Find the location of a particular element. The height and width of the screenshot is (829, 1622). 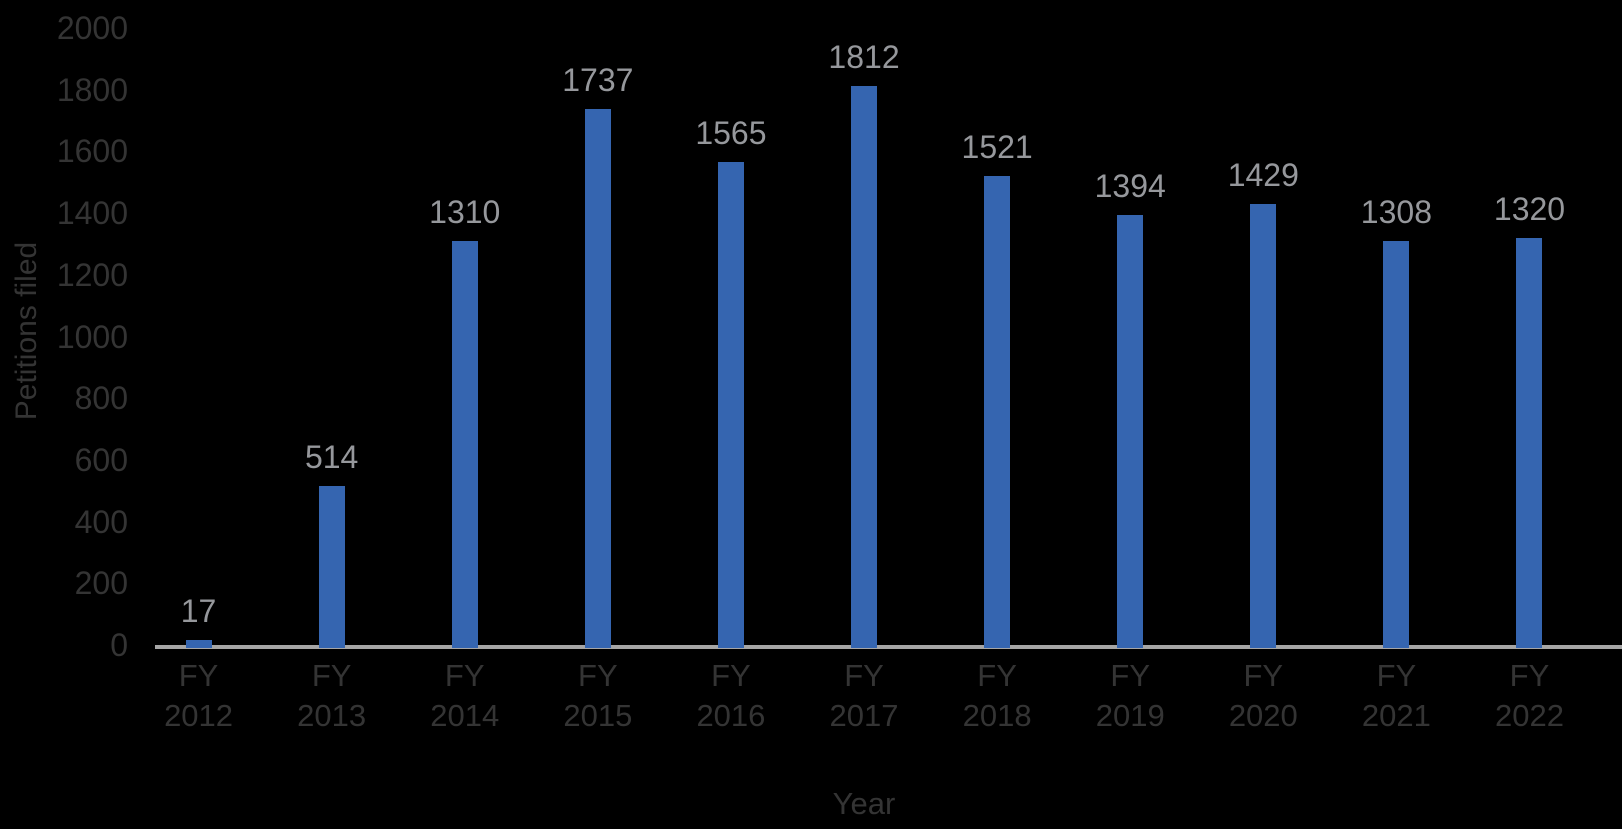

x-tick-label: FY 2016 is located at coordinates (731, 695).